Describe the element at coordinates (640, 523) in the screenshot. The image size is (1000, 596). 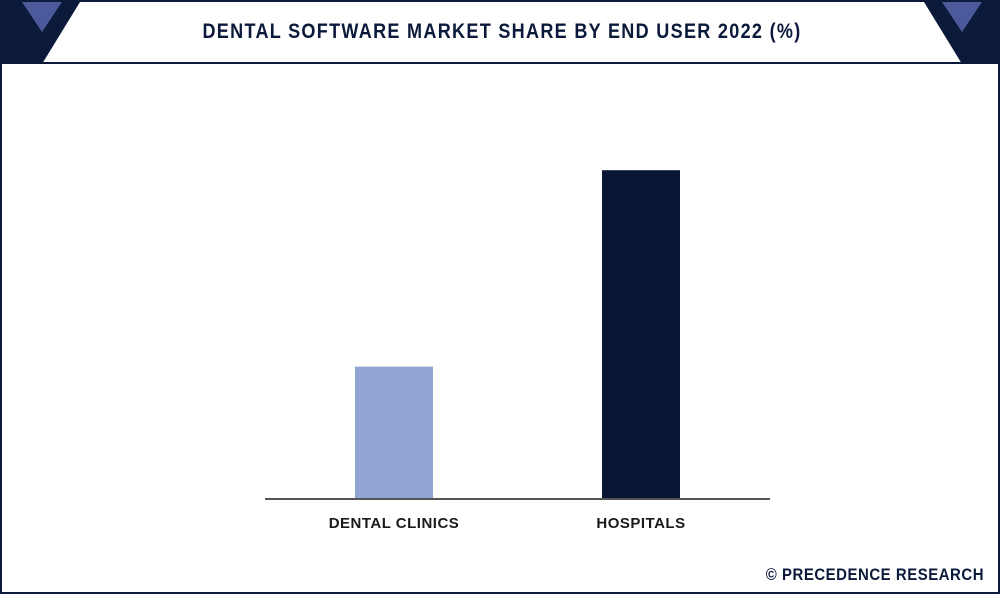
I see `x-tick-label-hospitals: HOSPITALS` at that location.